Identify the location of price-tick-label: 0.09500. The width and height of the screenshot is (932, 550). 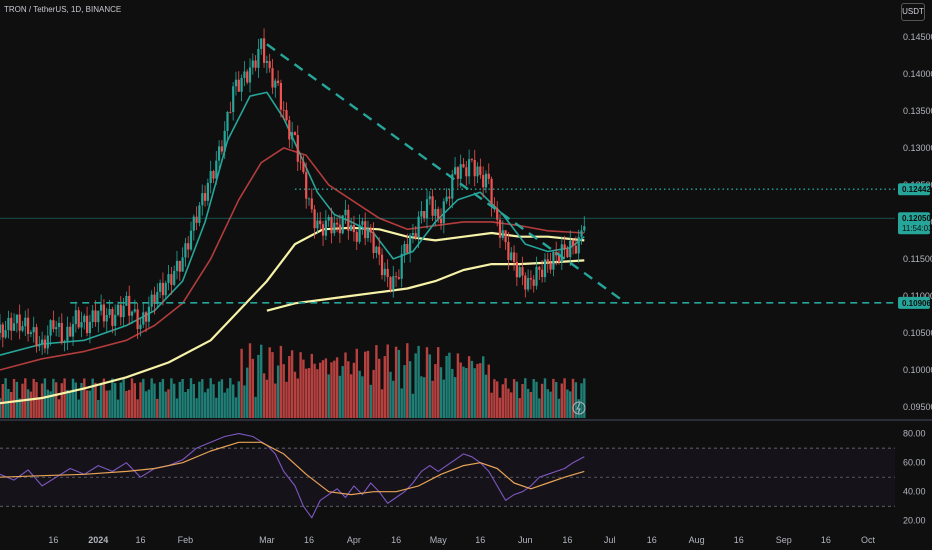
(917, 407).